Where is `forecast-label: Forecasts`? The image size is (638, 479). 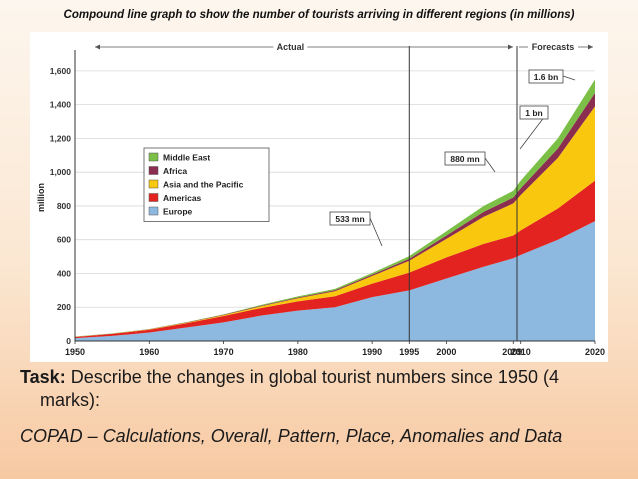
forecast-label: Forecasts is located at coordinates (553, 47).